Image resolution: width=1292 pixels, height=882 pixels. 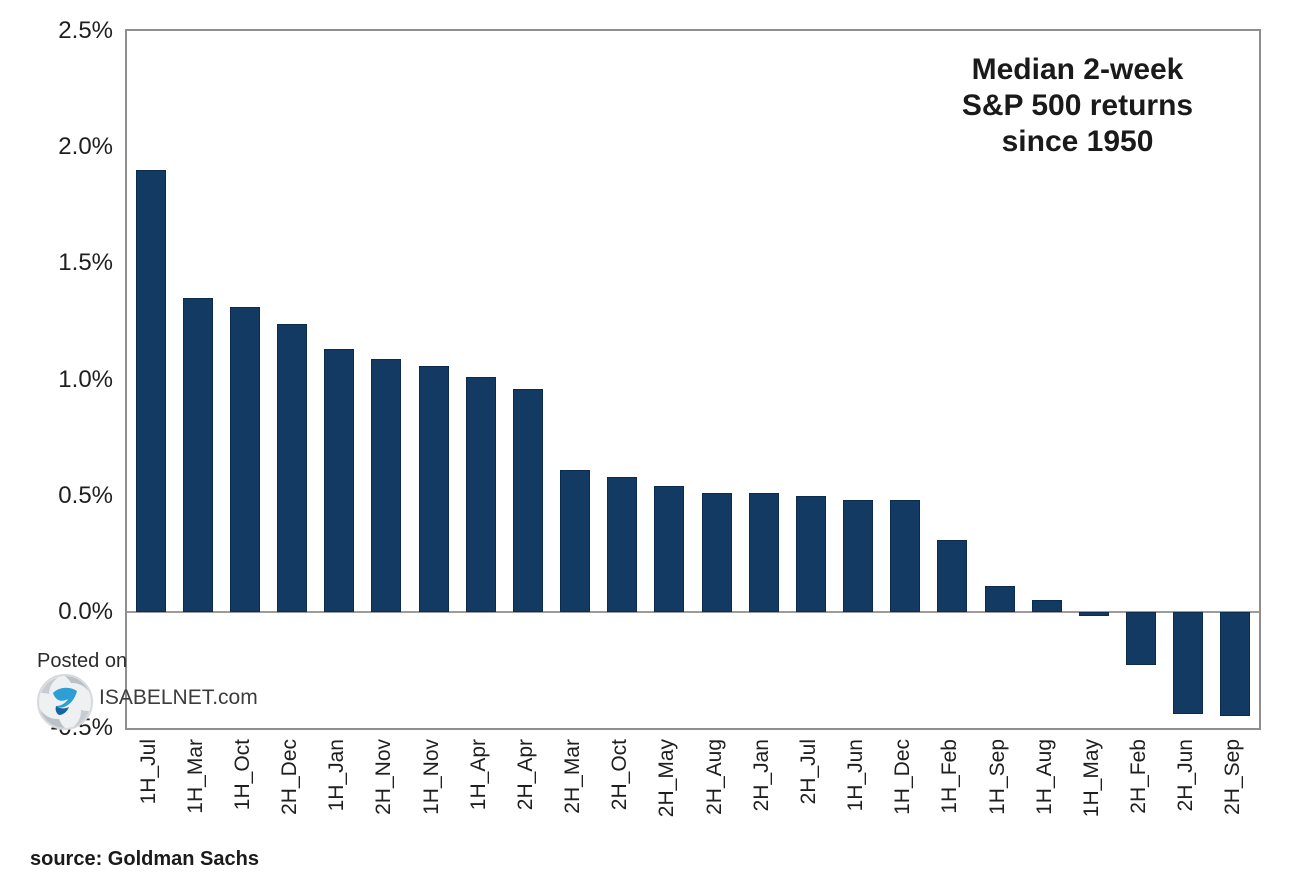 I want to click on x-tick-label: 1H_Apr, so click(x=478, y=775).